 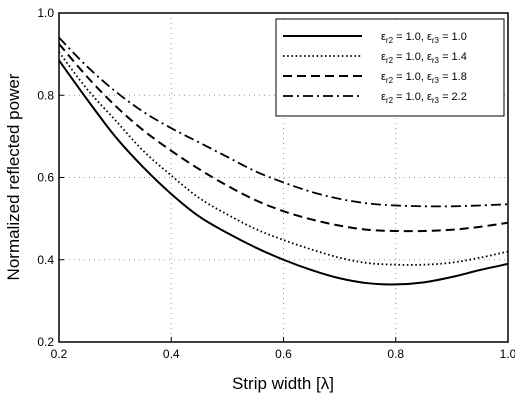 What do you see at coordinates (45, 260) in the screenshot?
I see `y-tick-label: 0.4` at bounding box center [45, 260].